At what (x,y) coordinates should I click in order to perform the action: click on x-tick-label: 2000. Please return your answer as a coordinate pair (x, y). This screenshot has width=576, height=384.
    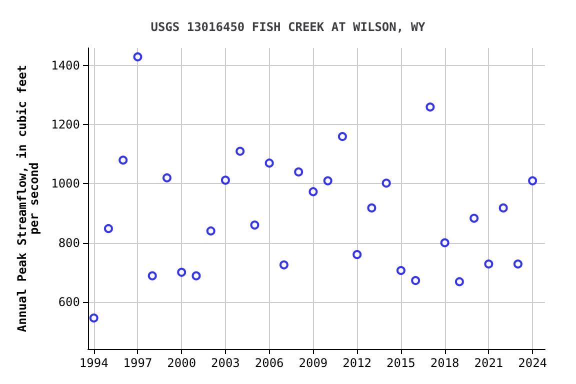
    Looking at the image, I should click on (181, 363).